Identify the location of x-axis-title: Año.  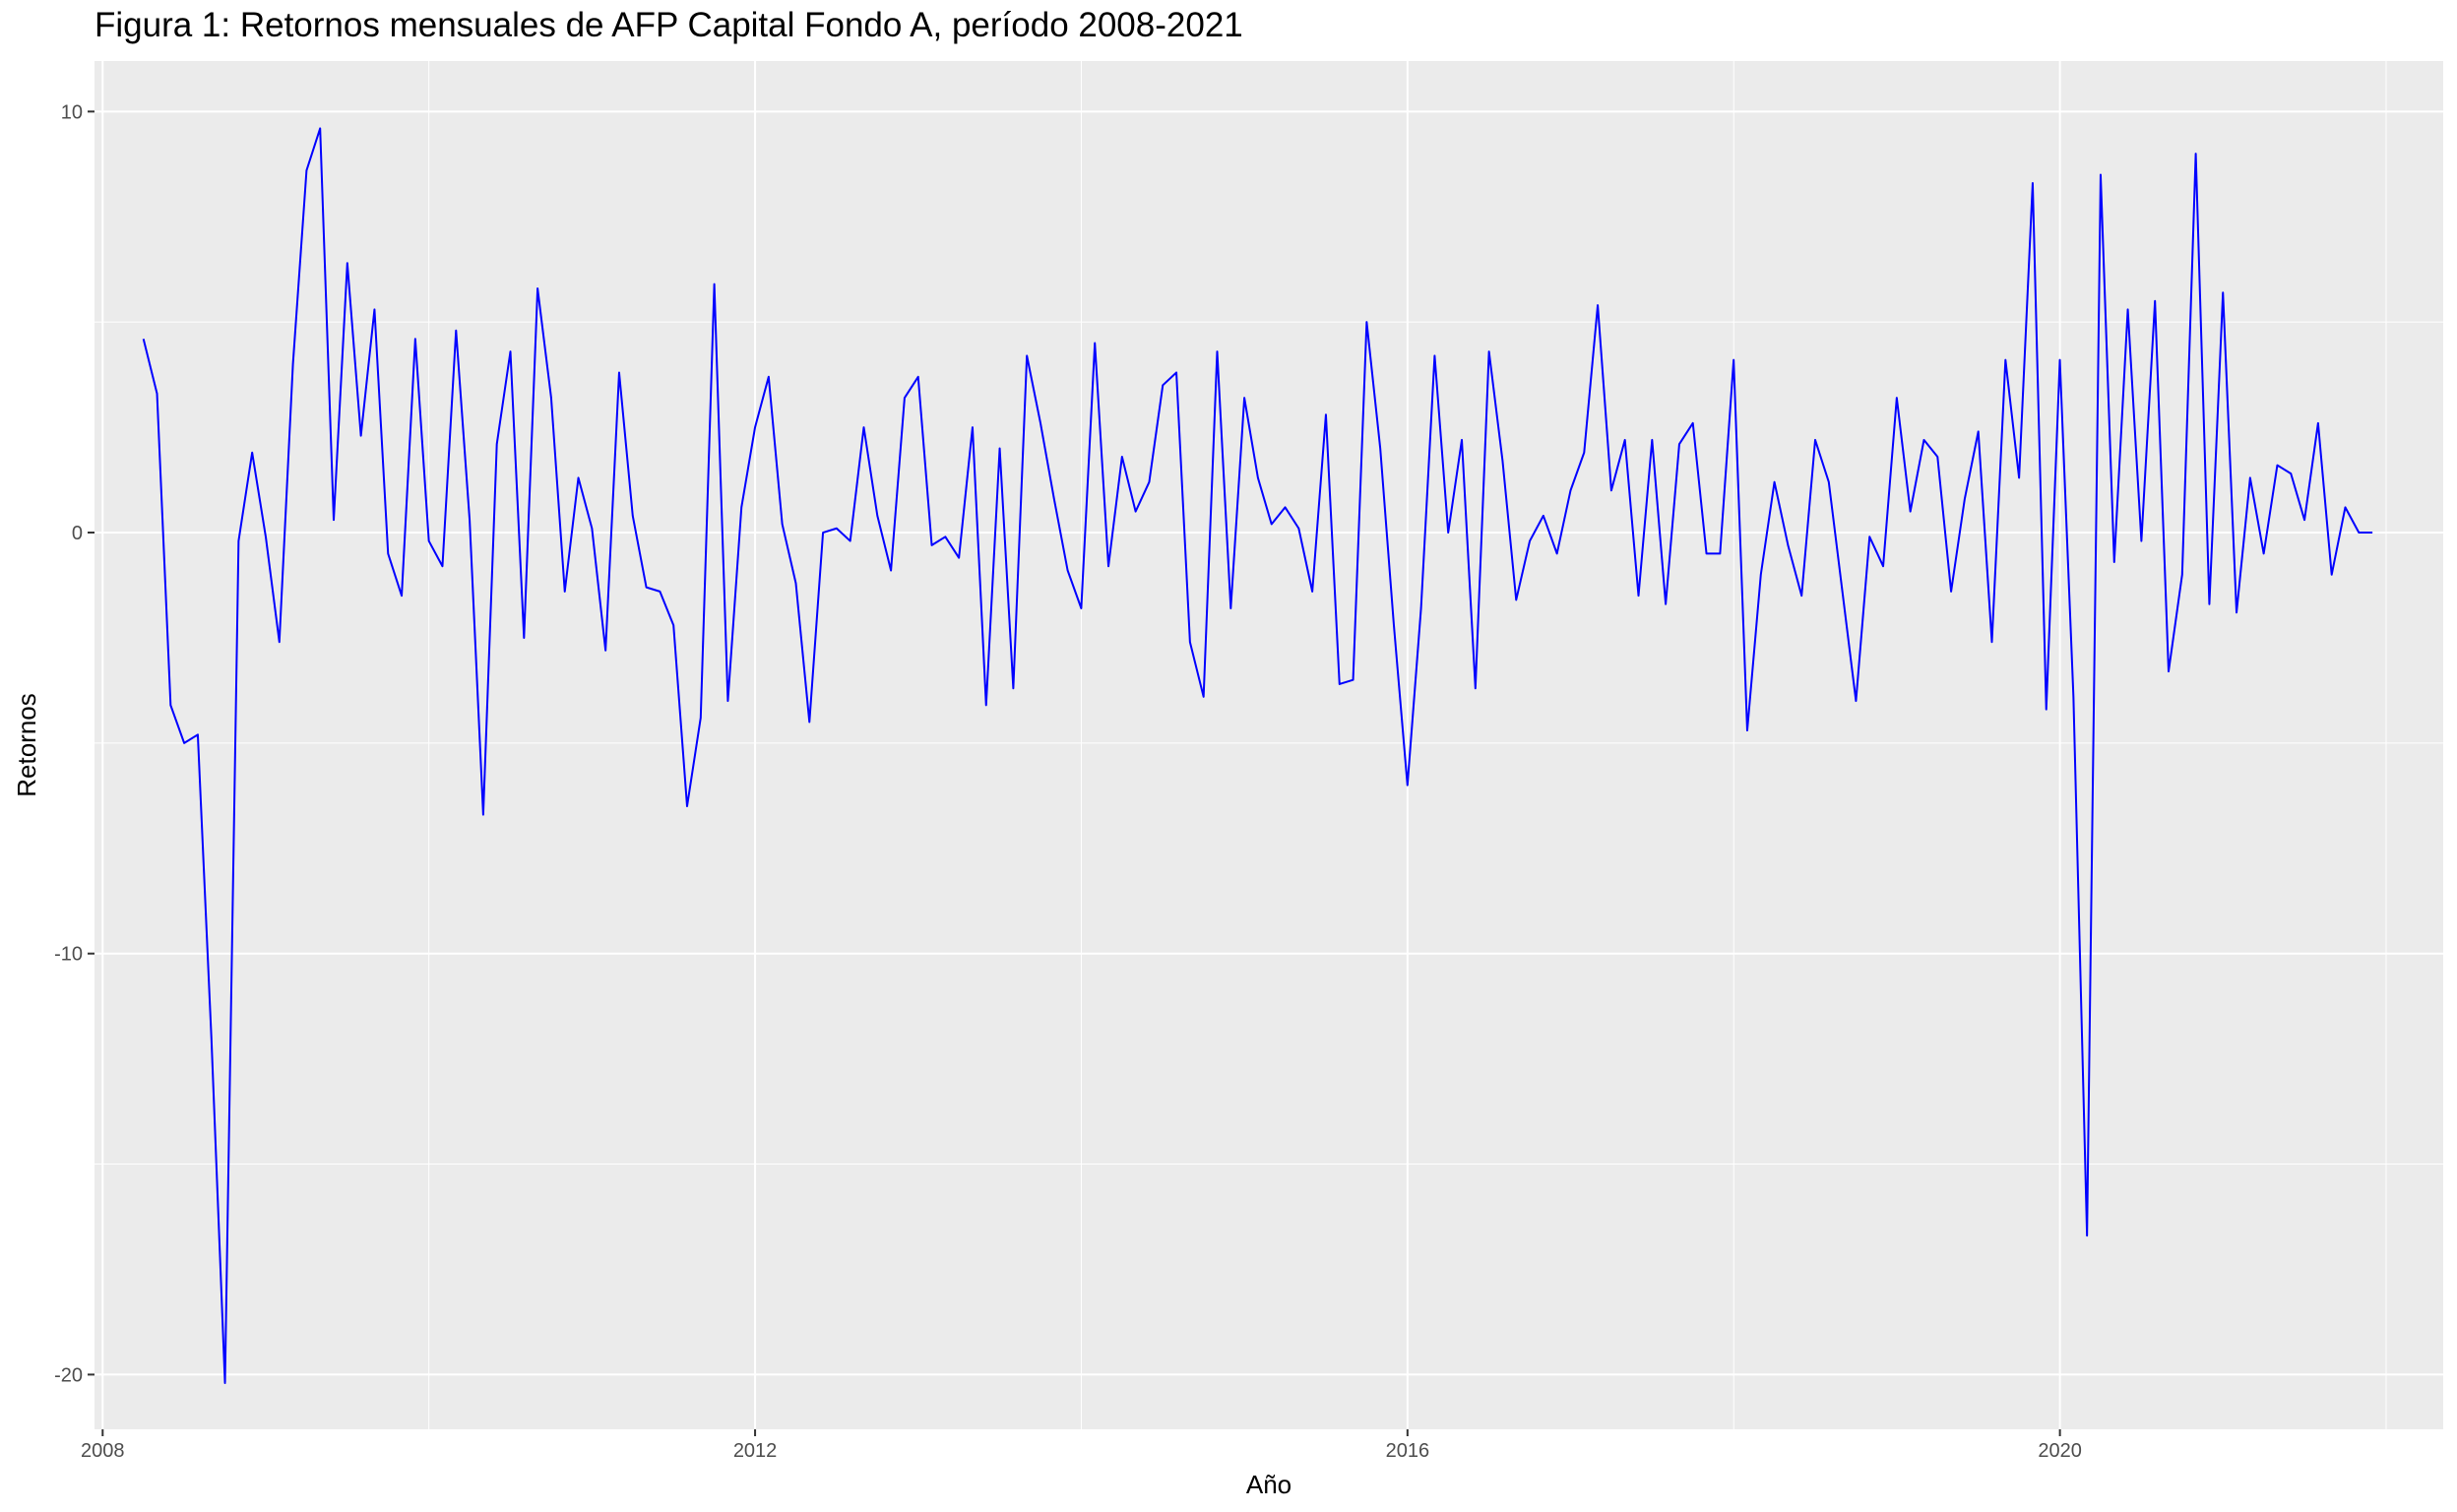
(1269, 1484).